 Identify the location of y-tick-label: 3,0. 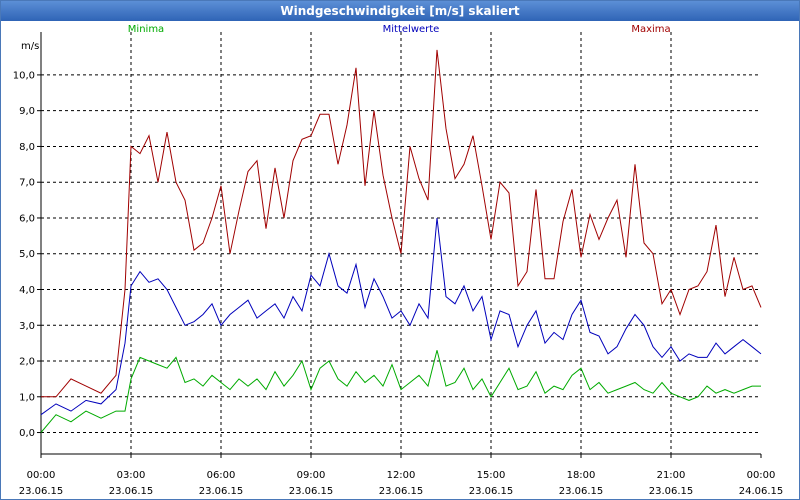
(27, 326).